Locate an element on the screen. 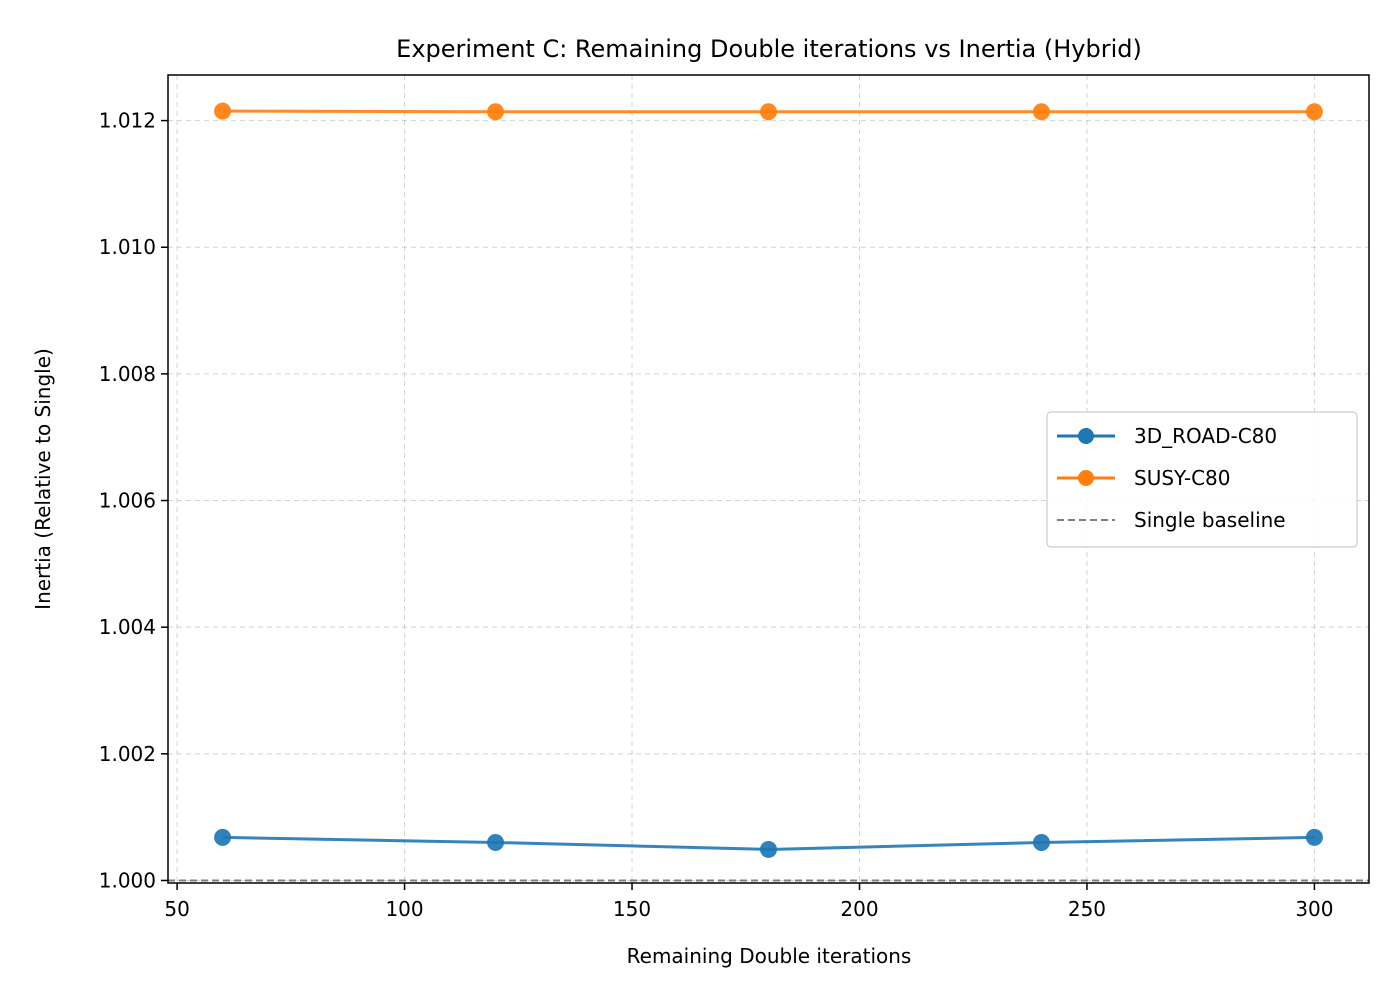 This screenshot has height=1005, width=1400. y-tick-label: 1.002 is located at coordinates (127, 754).